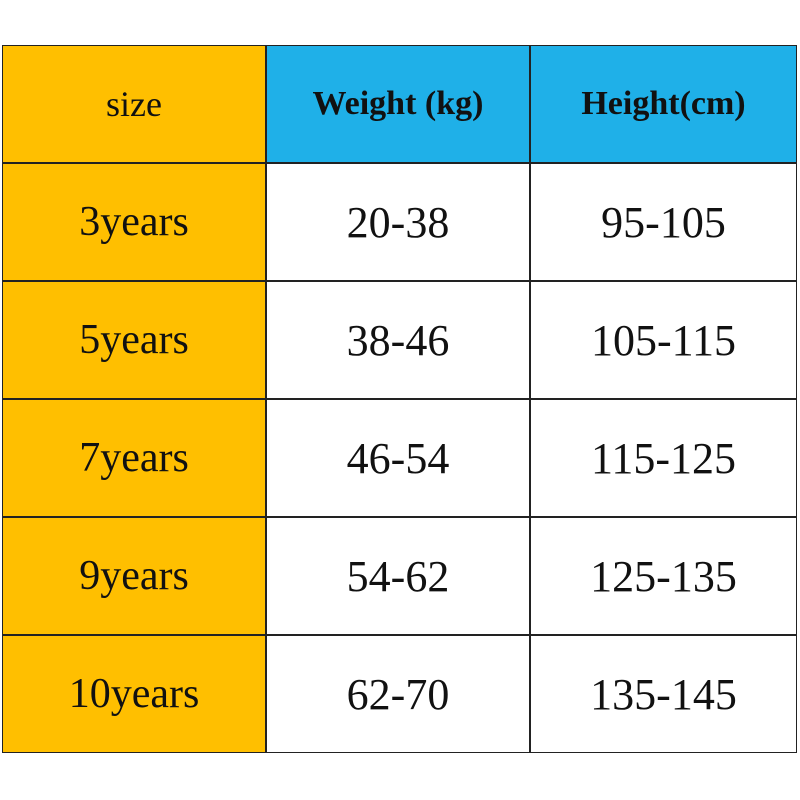 The width and height of the screenshot is (800, 800). Describe the element at coordinates (663, 694) in the screenshot. I see `value-cell: 135-145` at that location.